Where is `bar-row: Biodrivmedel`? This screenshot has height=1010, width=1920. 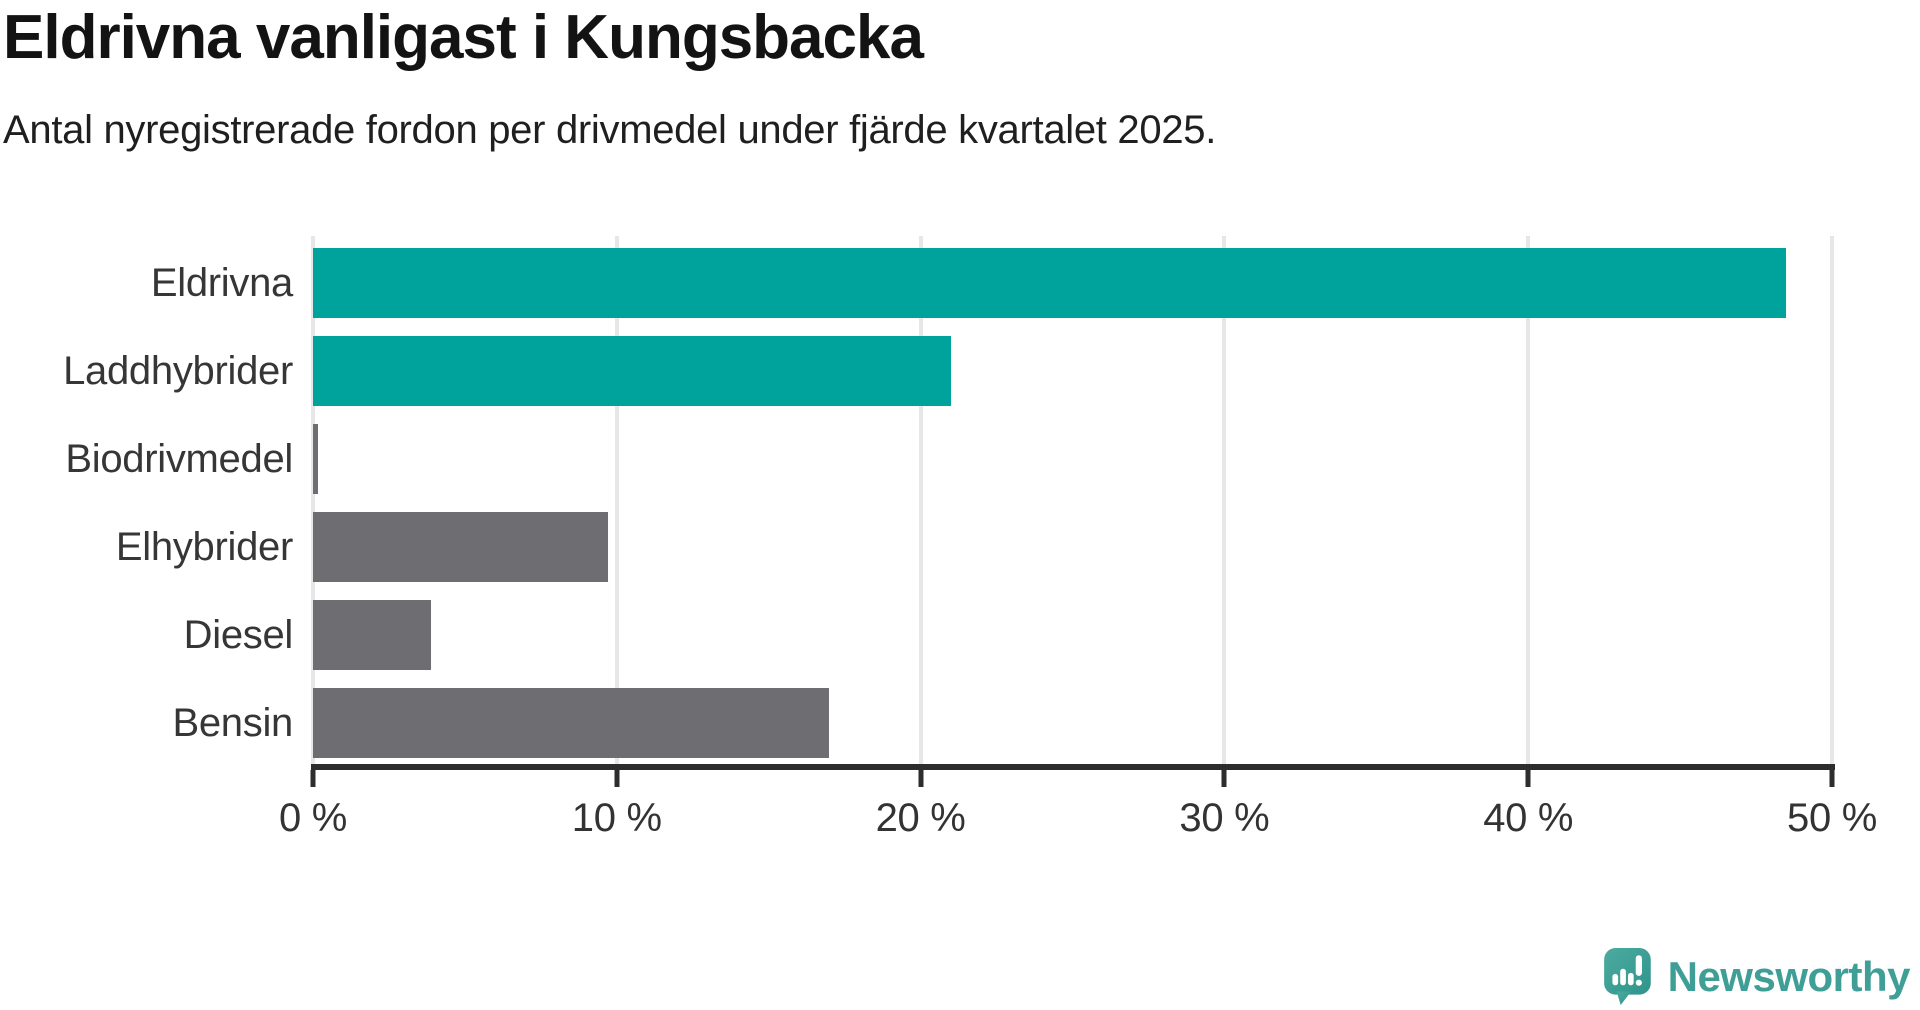 bar-row: Biodrivmedel is located at coordinates (916, 459).